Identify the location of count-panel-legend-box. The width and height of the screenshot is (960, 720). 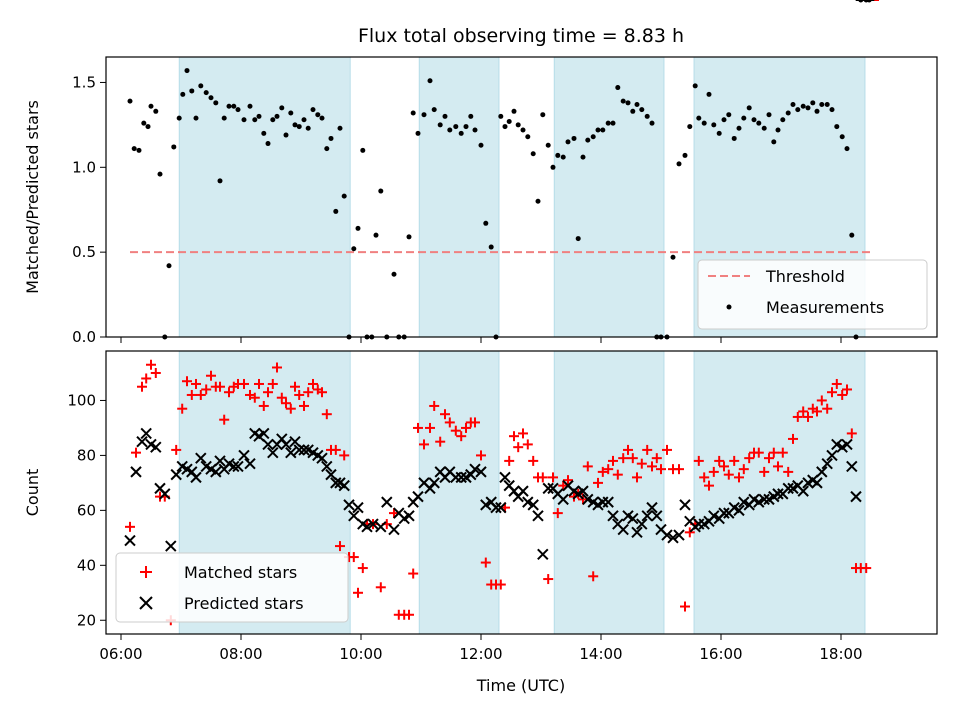
(232, 587).